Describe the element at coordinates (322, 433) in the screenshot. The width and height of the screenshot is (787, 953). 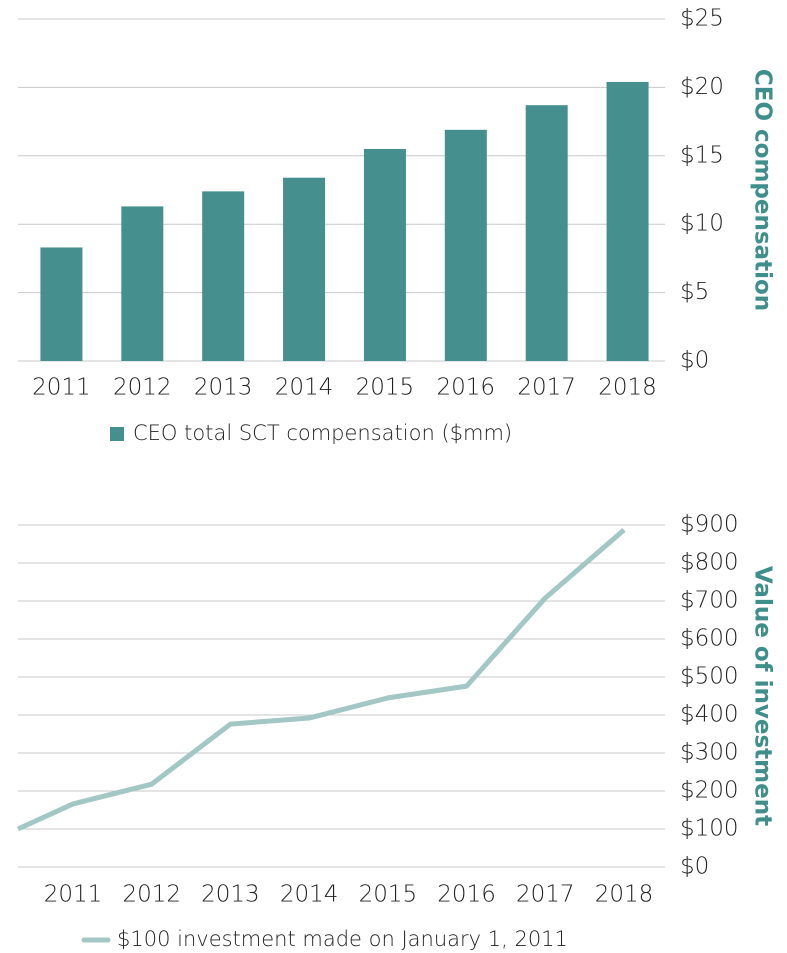
I see `legend-label: CEO total SCT compensation ($mm)` at that location.